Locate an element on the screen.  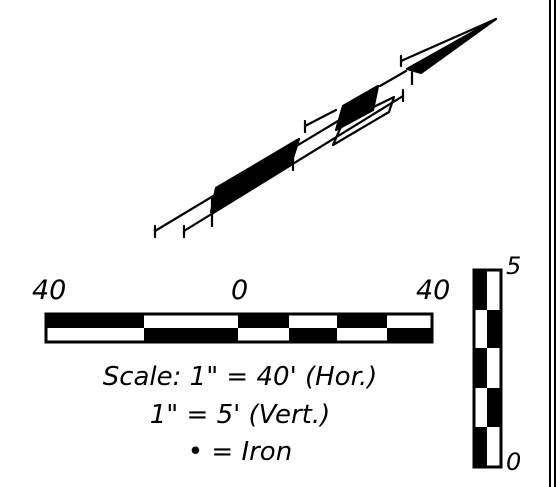
frame-right-edge is located at coordinates (555, 243).